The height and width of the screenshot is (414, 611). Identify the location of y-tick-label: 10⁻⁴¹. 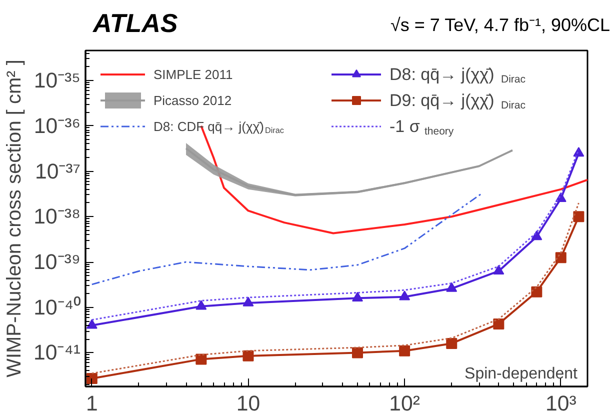
(57, 352).